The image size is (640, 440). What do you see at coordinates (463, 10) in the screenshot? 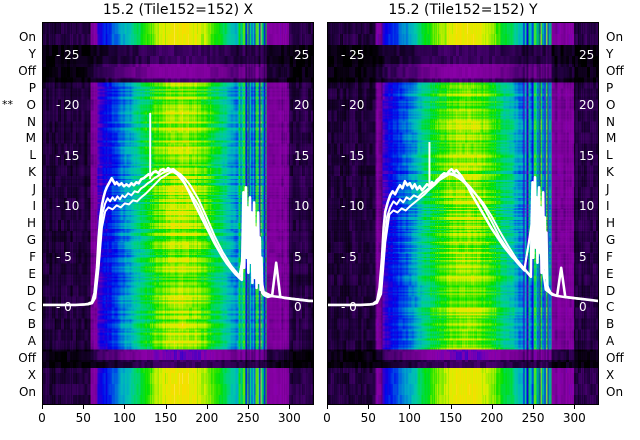
I see `panel-title-y: 15.2 (Tile152=152) Y` at bounding box center [463, 10].